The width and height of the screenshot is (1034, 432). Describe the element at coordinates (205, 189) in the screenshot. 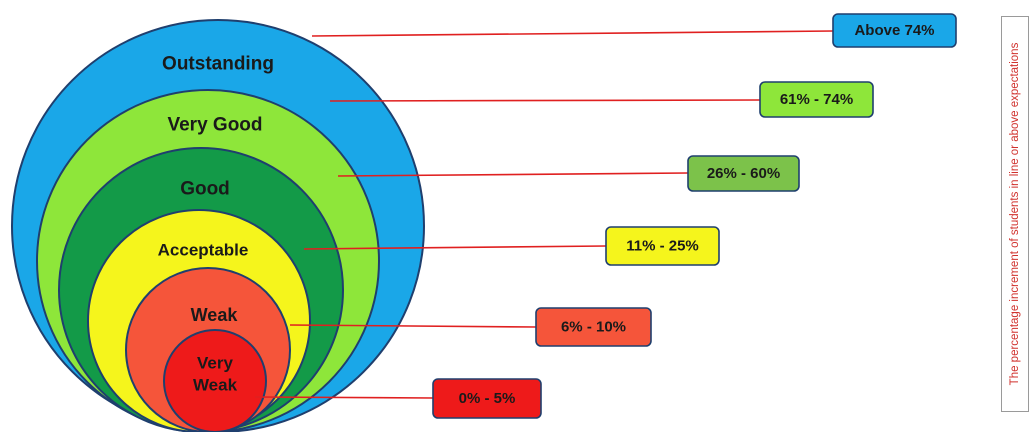

I see `level-name-label: Good` at that location.